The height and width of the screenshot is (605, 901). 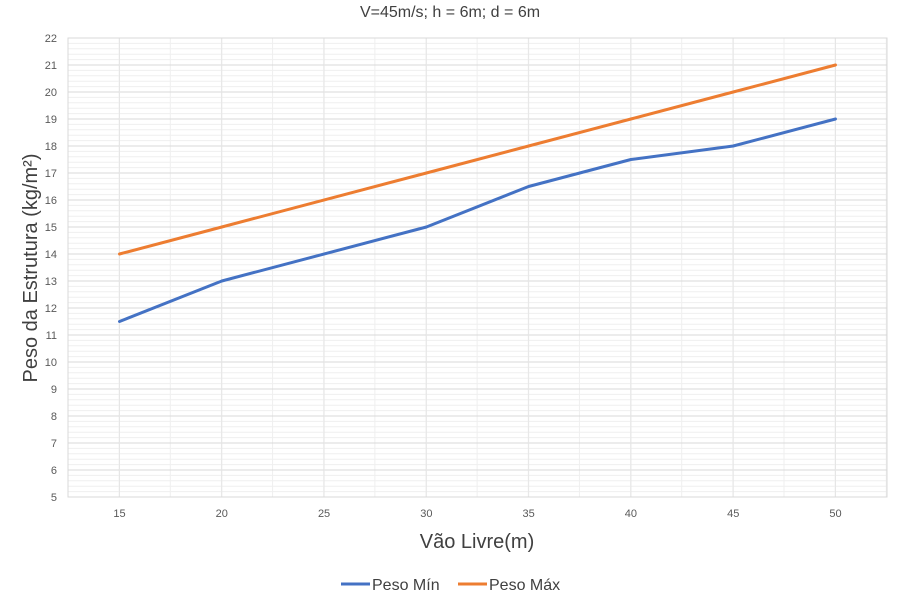 I want to click on y-tick-label: 17, so click(x=51, y=174).